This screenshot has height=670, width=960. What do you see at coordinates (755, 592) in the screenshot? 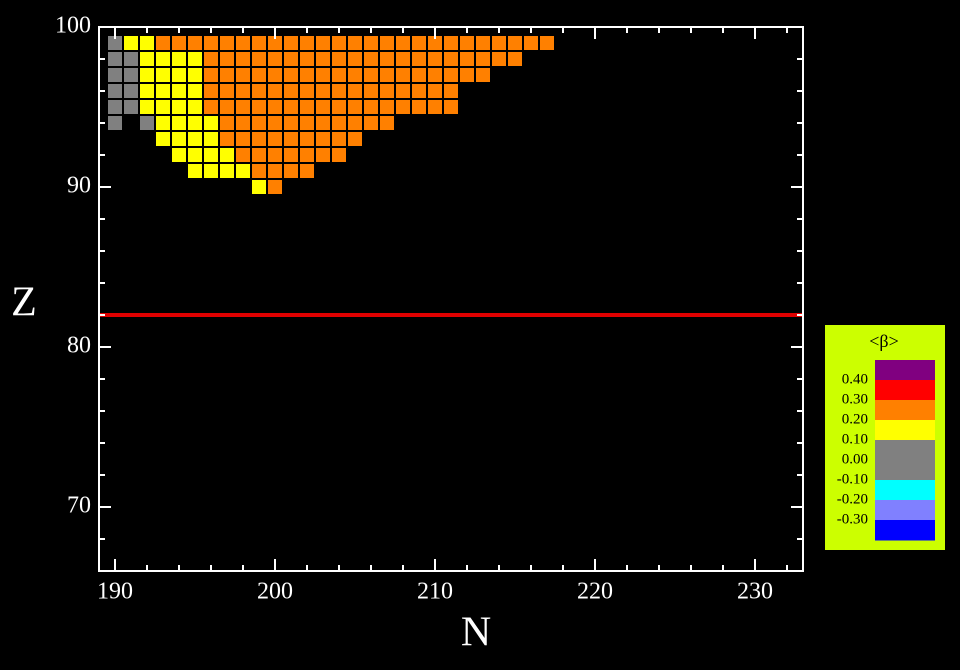
I see `x-tick-label: 230` at bounding box center [755, 592].